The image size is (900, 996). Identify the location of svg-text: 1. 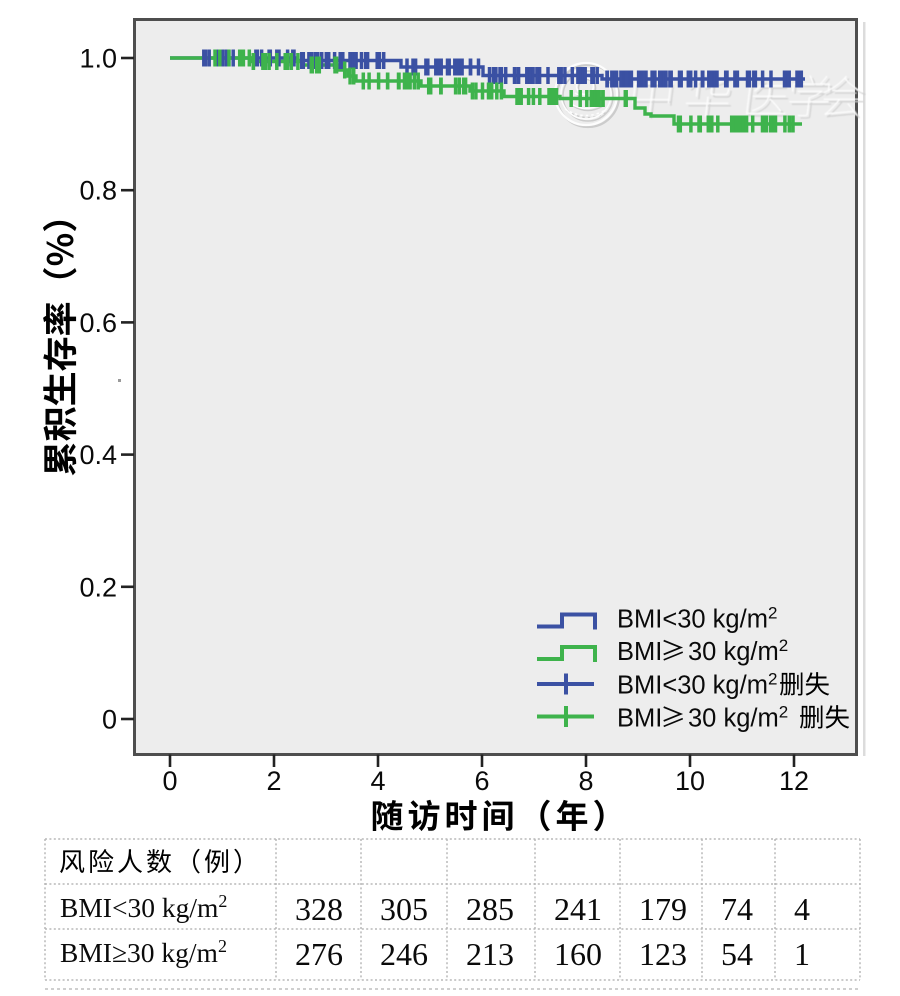
(802, 954).